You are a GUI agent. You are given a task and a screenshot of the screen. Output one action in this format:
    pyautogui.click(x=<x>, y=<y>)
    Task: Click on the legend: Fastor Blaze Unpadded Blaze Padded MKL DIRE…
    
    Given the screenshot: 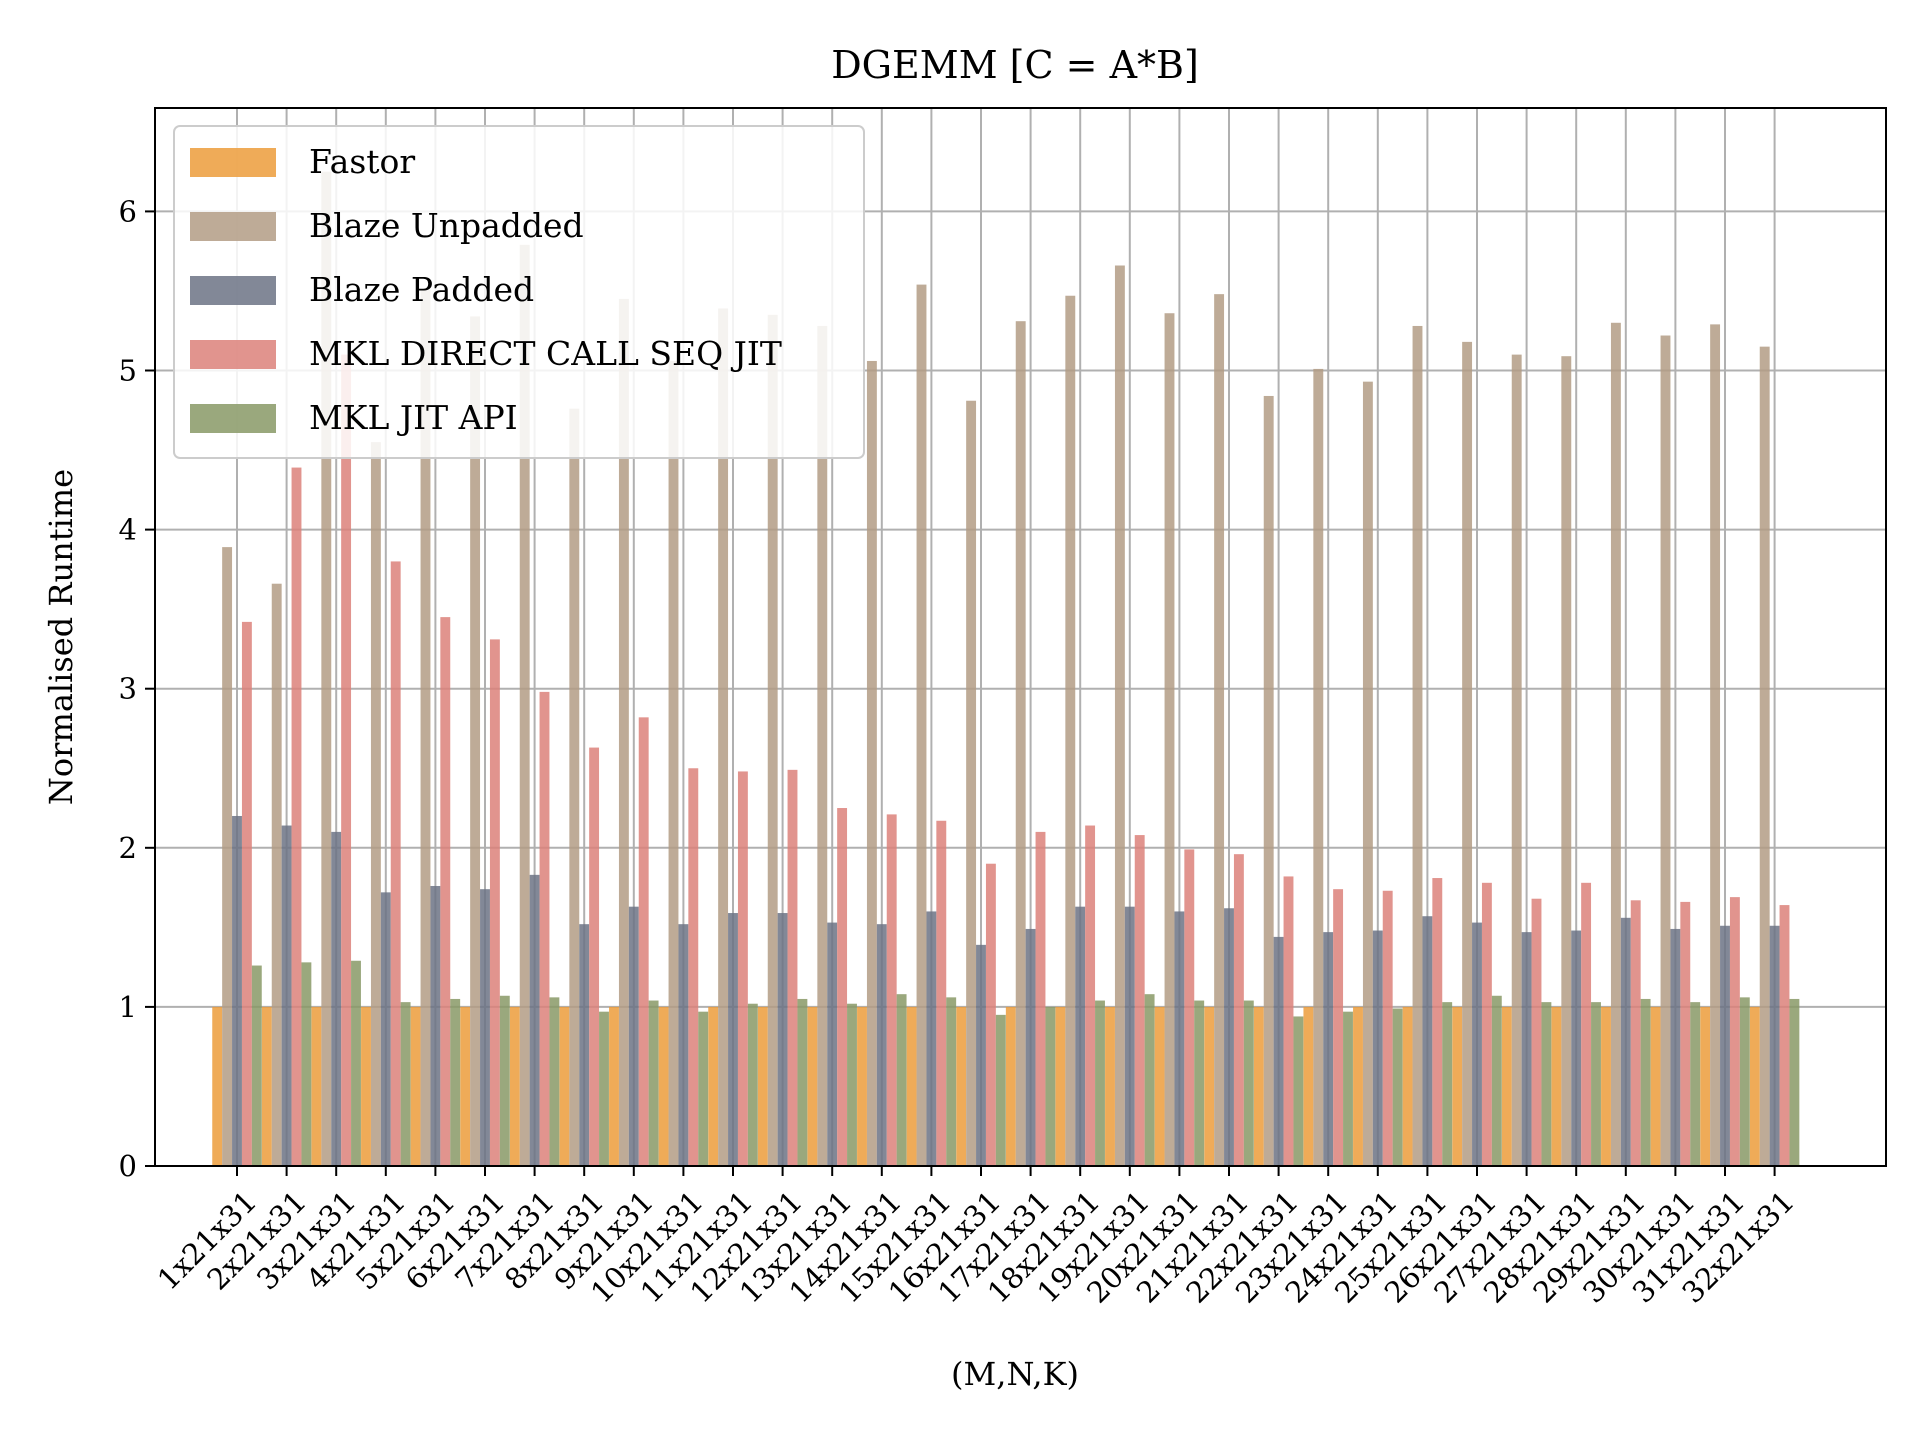 What is the action you would take?
    pyautogui.click(x=519, y=292)
    